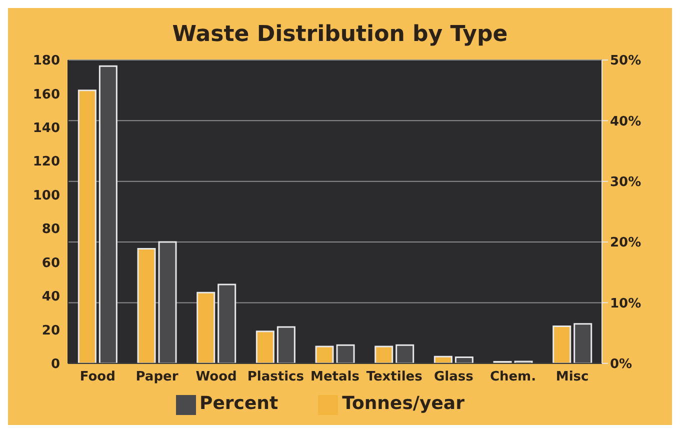  Describe the element at coordinates (340, 35) in the screenshot. I see `chart-title: Waste Distribution by Type` at that location.